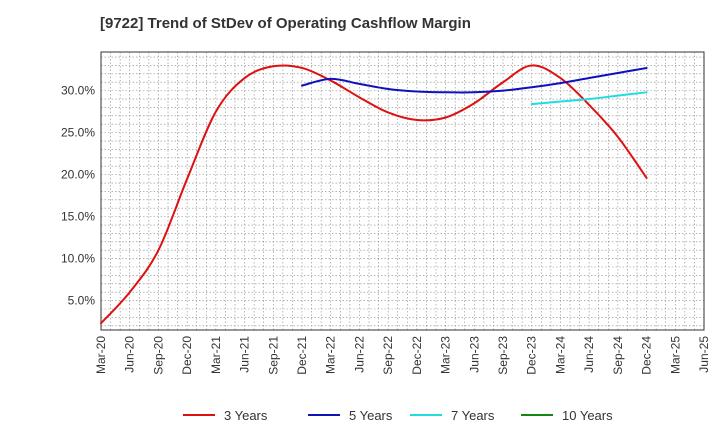  Describe the element at coordinates (503, 355) in the screenshot. I see `x-tick-label: Sep-23` at that location.